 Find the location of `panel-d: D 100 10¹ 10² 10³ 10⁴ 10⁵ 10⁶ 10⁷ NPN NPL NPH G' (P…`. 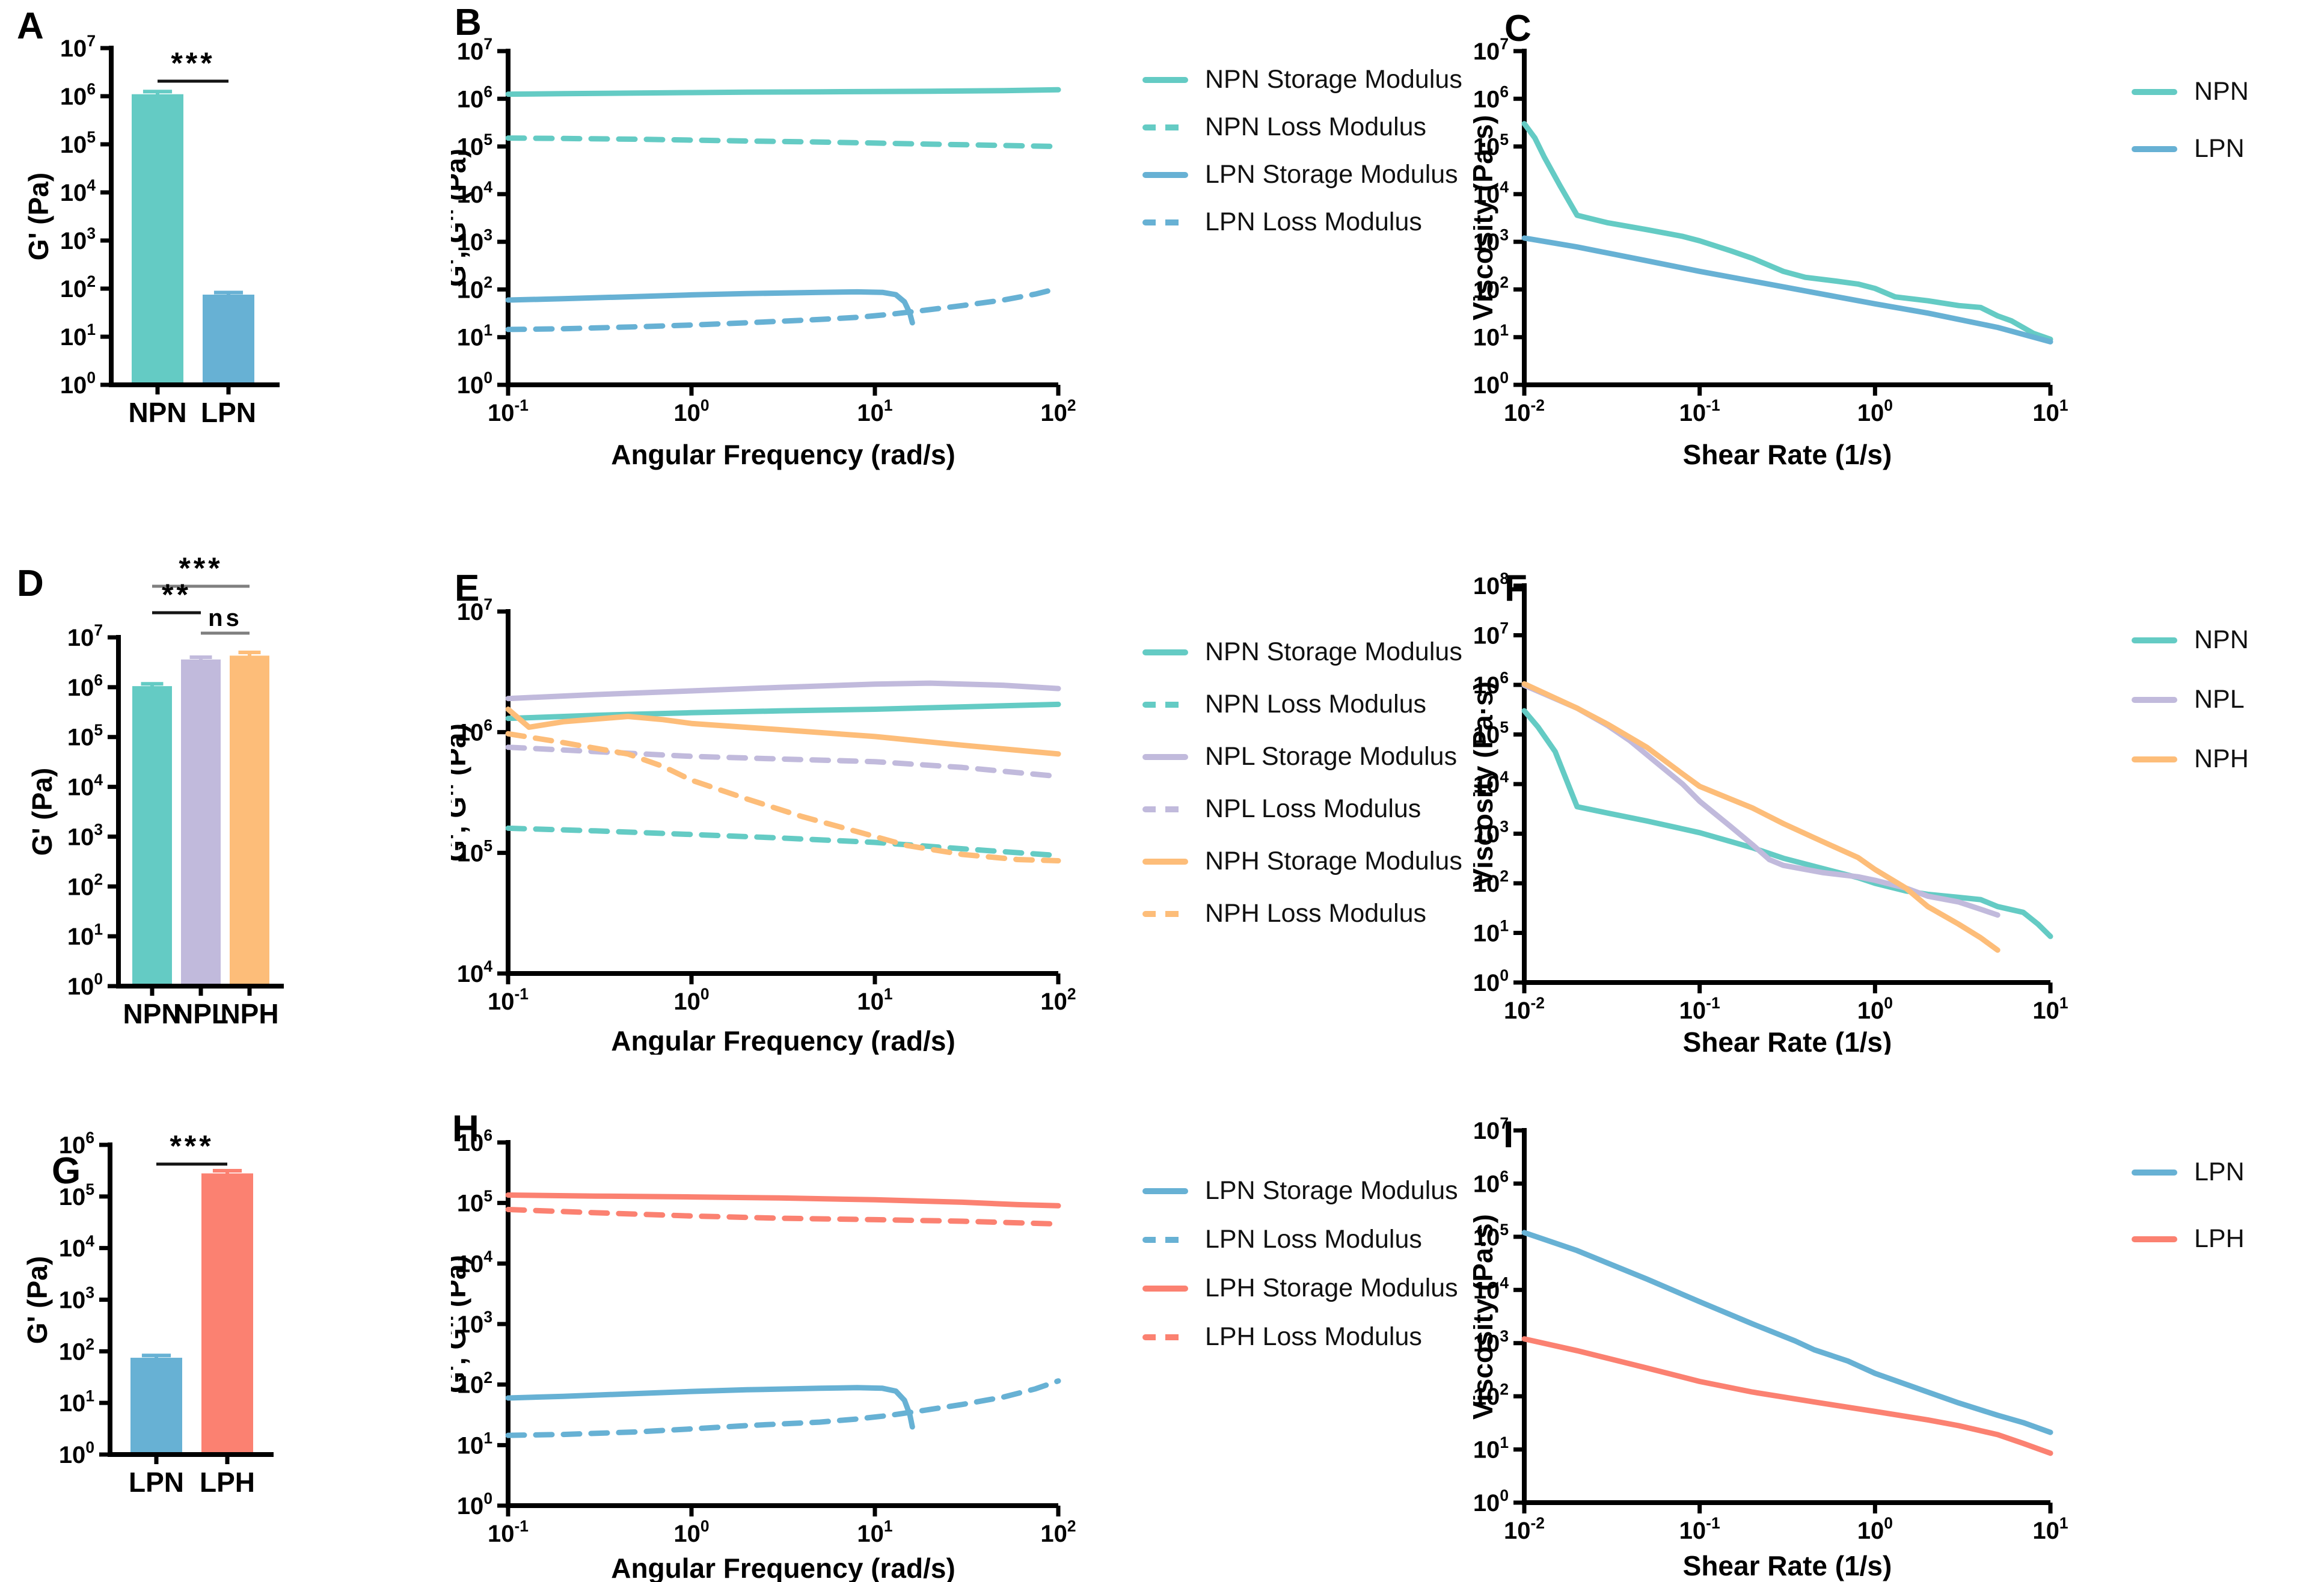

panel-d: D 100 10¹ 10² 10³ 10⁴ 10⁵ 10⁶ 10⁷ NPN NPL NPH G' (P… is located at coordinates (225, 791).